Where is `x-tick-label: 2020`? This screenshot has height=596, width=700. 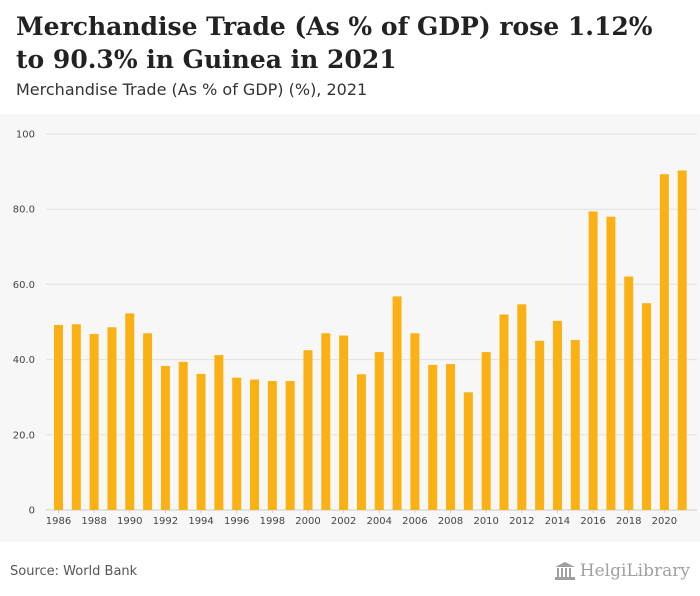
x-tick-label: 2020 is located at coordinates (664, 521).